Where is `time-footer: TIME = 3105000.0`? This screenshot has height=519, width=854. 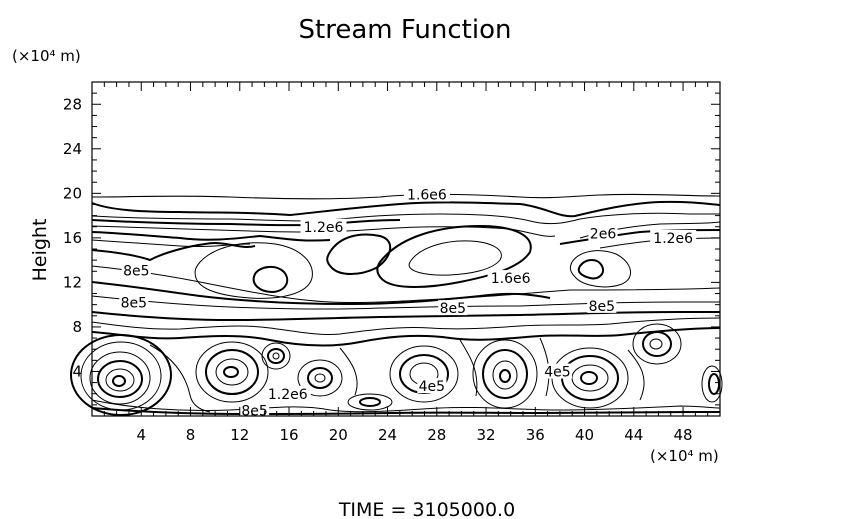
time-footer: TIME = 3105000.0 is located at coordinates (426, 509).